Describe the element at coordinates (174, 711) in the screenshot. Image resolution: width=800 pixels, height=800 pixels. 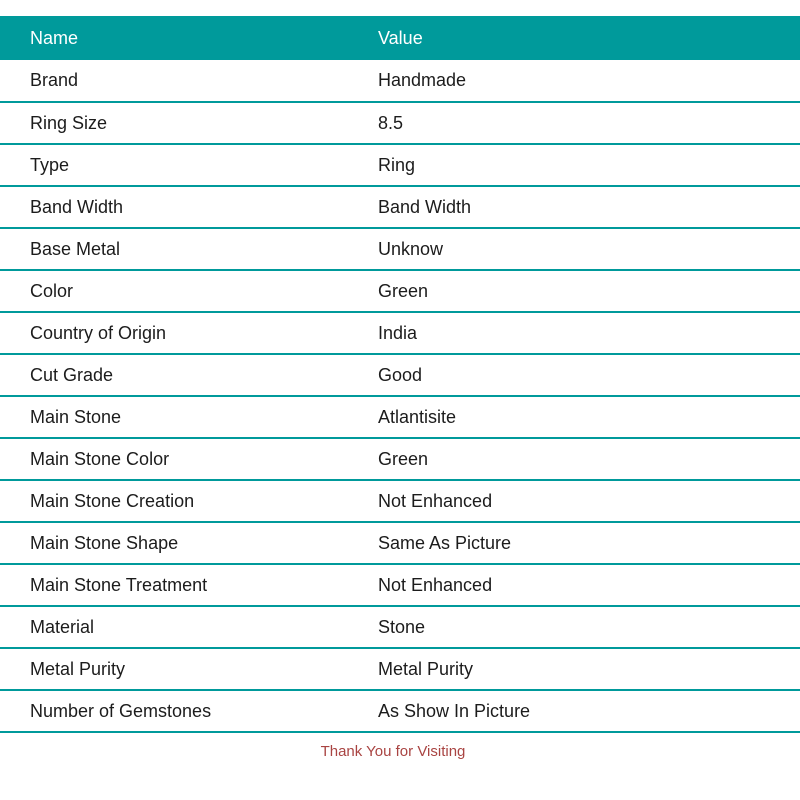
I see `spec-name-cell: Number of Gemstones` at that location.